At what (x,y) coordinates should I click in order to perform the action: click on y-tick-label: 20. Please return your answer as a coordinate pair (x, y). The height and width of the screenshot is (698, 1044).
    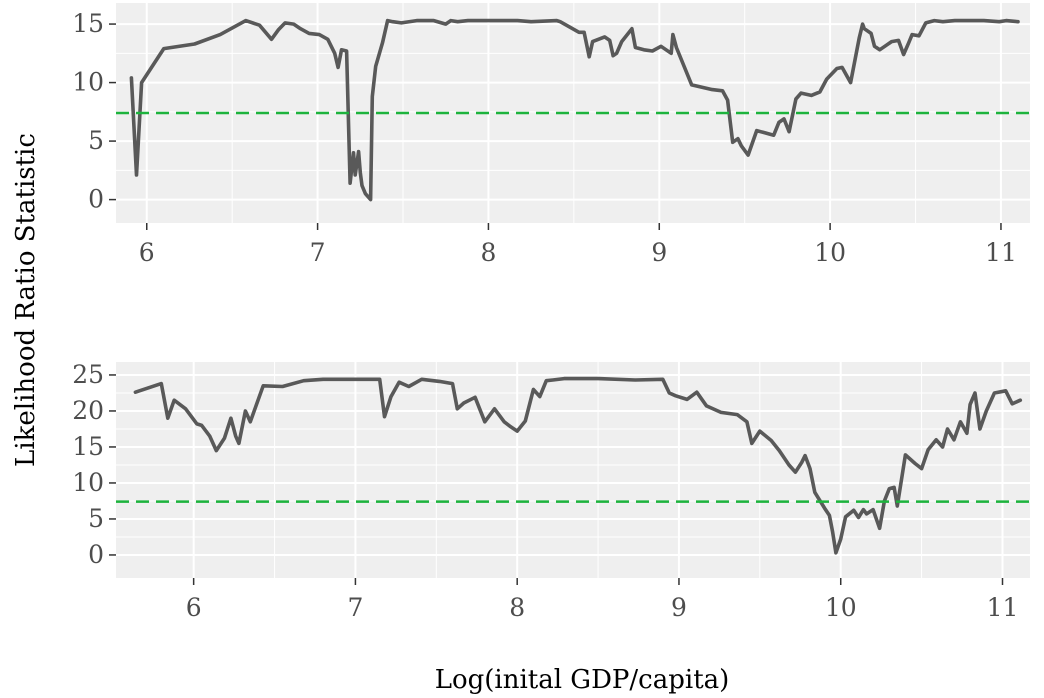
    Looking at the image, I should click on (88, 410).